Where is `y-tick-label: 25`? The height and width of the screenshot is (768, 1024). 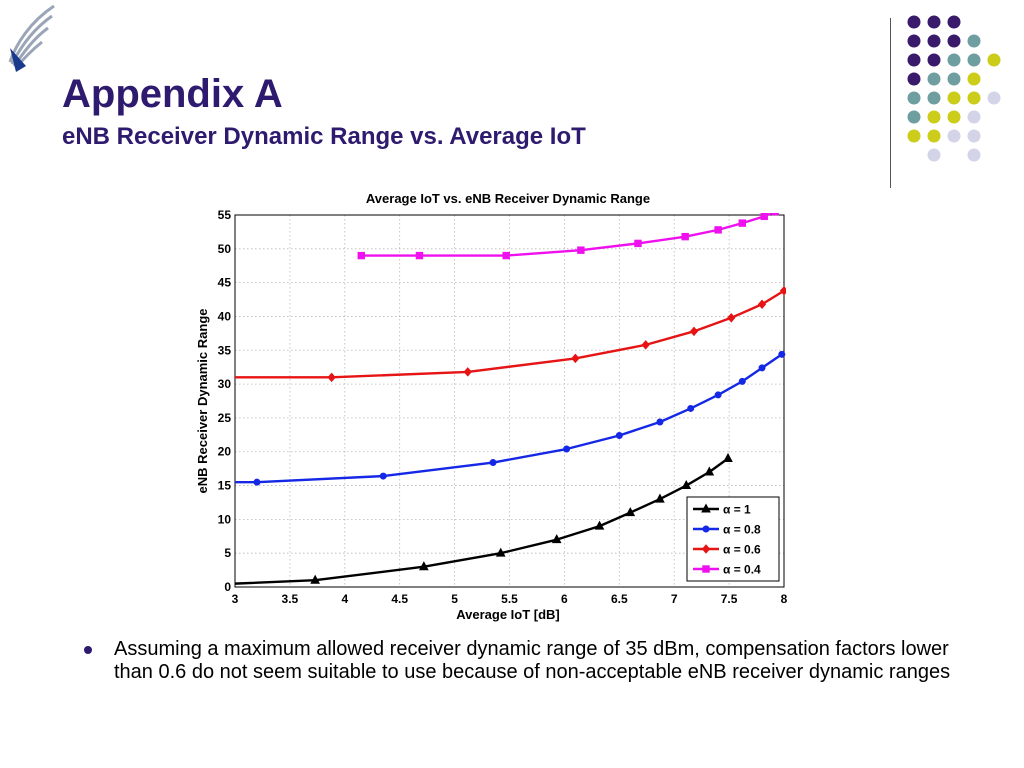
y-tick-label: 25 is located at coordinates (225, 418).